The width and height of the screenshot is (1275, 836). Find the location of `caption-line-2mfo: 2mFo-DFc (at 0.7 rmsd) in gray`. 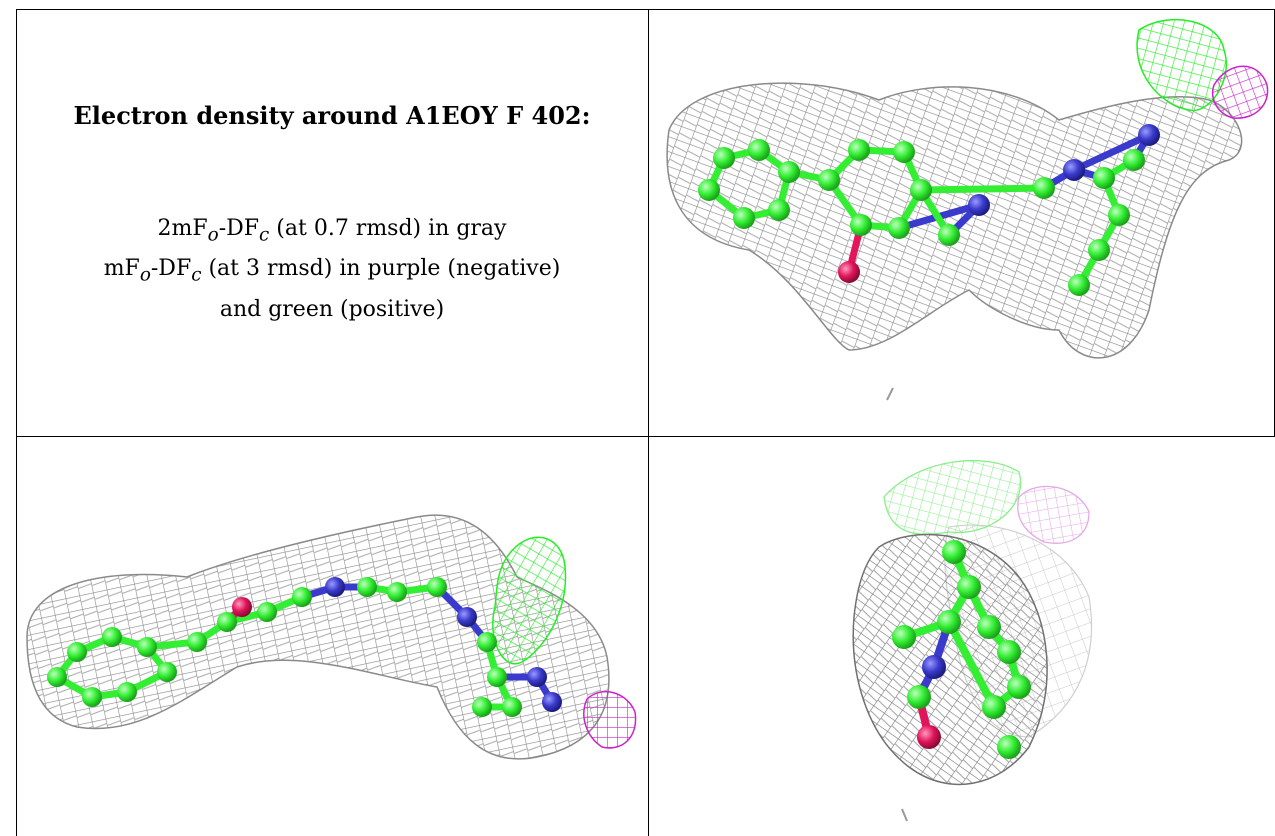

caption-line-2mfo: 2mFo-DFc (at 0.7 rmsd) in gray is located at coordinates (332, 231).